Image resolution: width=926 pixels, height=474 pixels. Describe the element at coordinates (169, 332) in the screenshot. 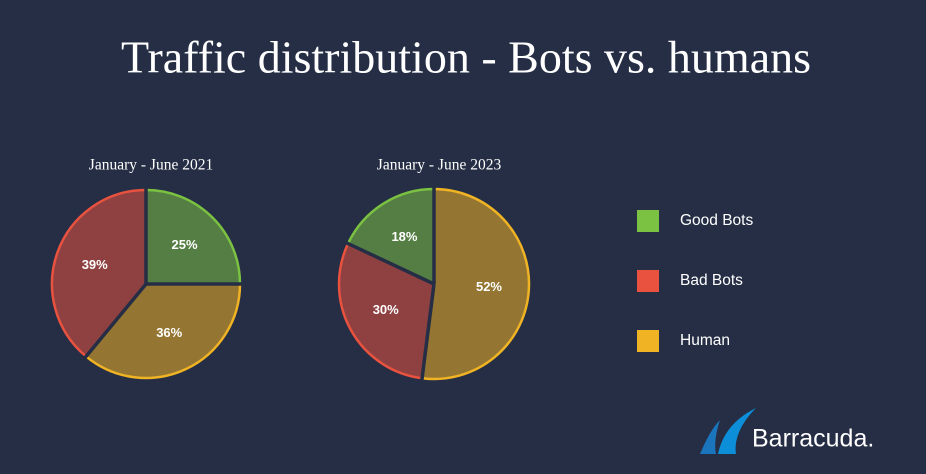

I see `data-label: 36%` at that location.